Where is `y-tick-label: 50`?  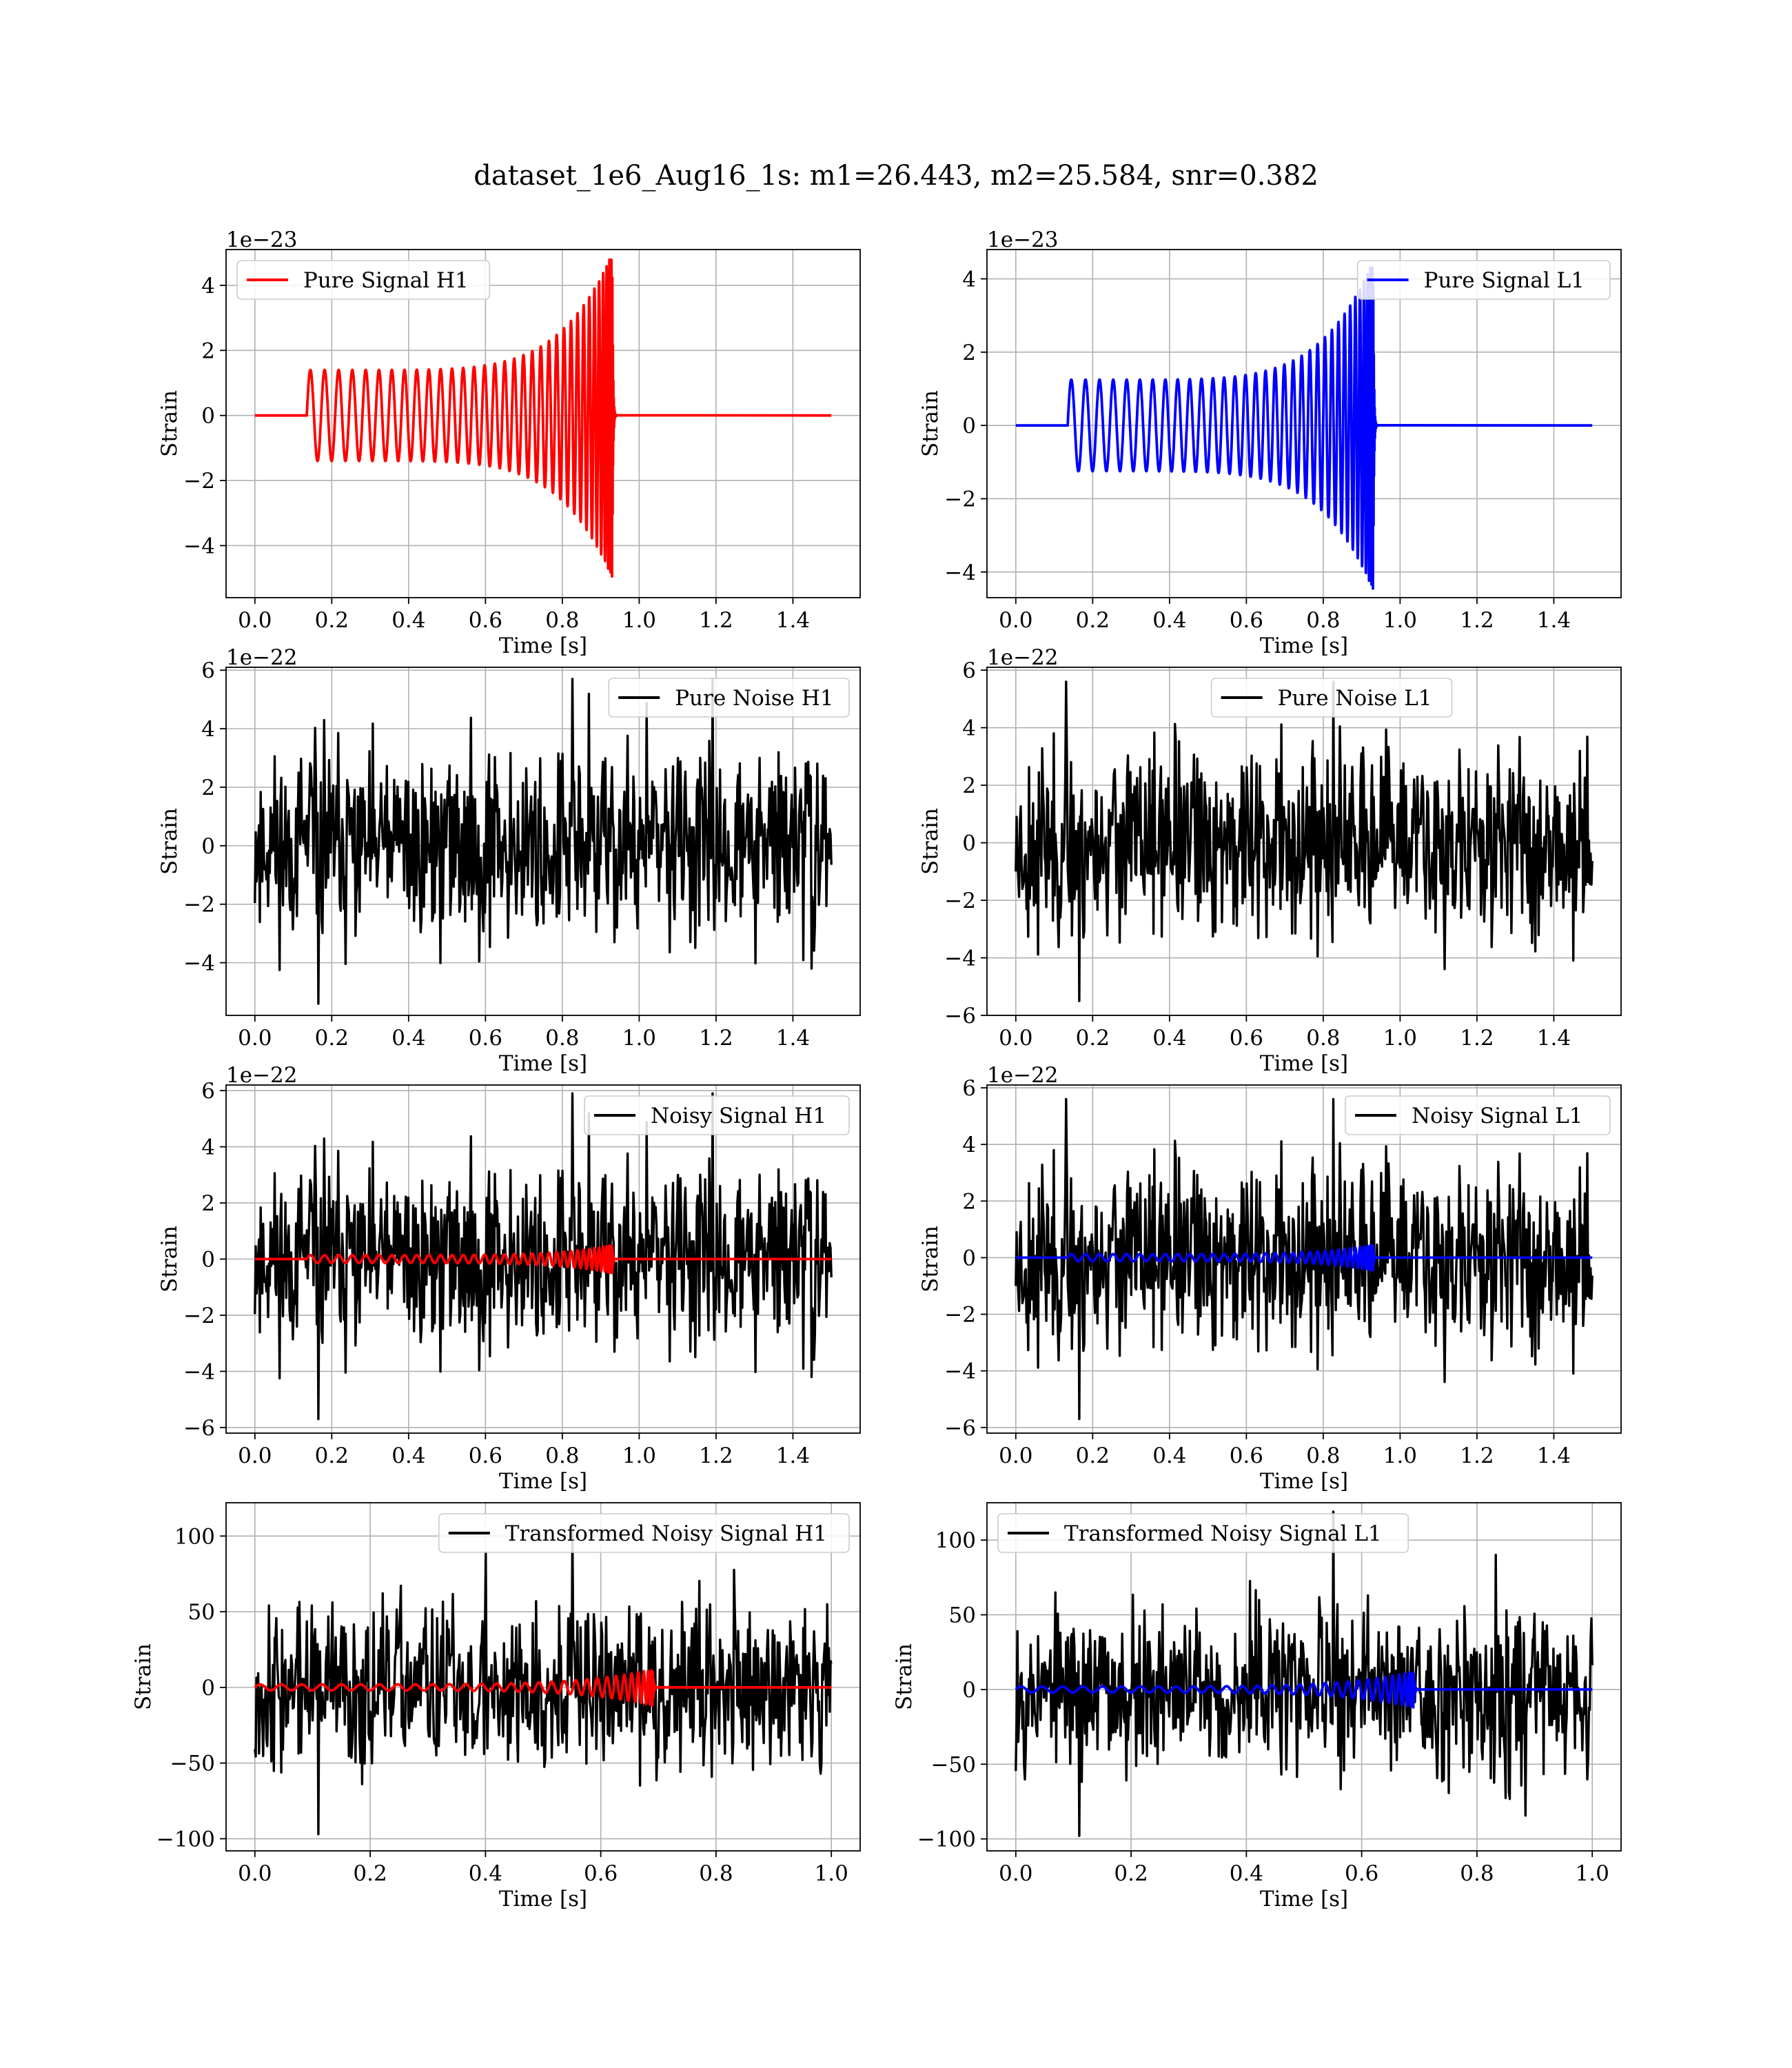
y-tick-label: 50 is located at coordinates (962, 1615).